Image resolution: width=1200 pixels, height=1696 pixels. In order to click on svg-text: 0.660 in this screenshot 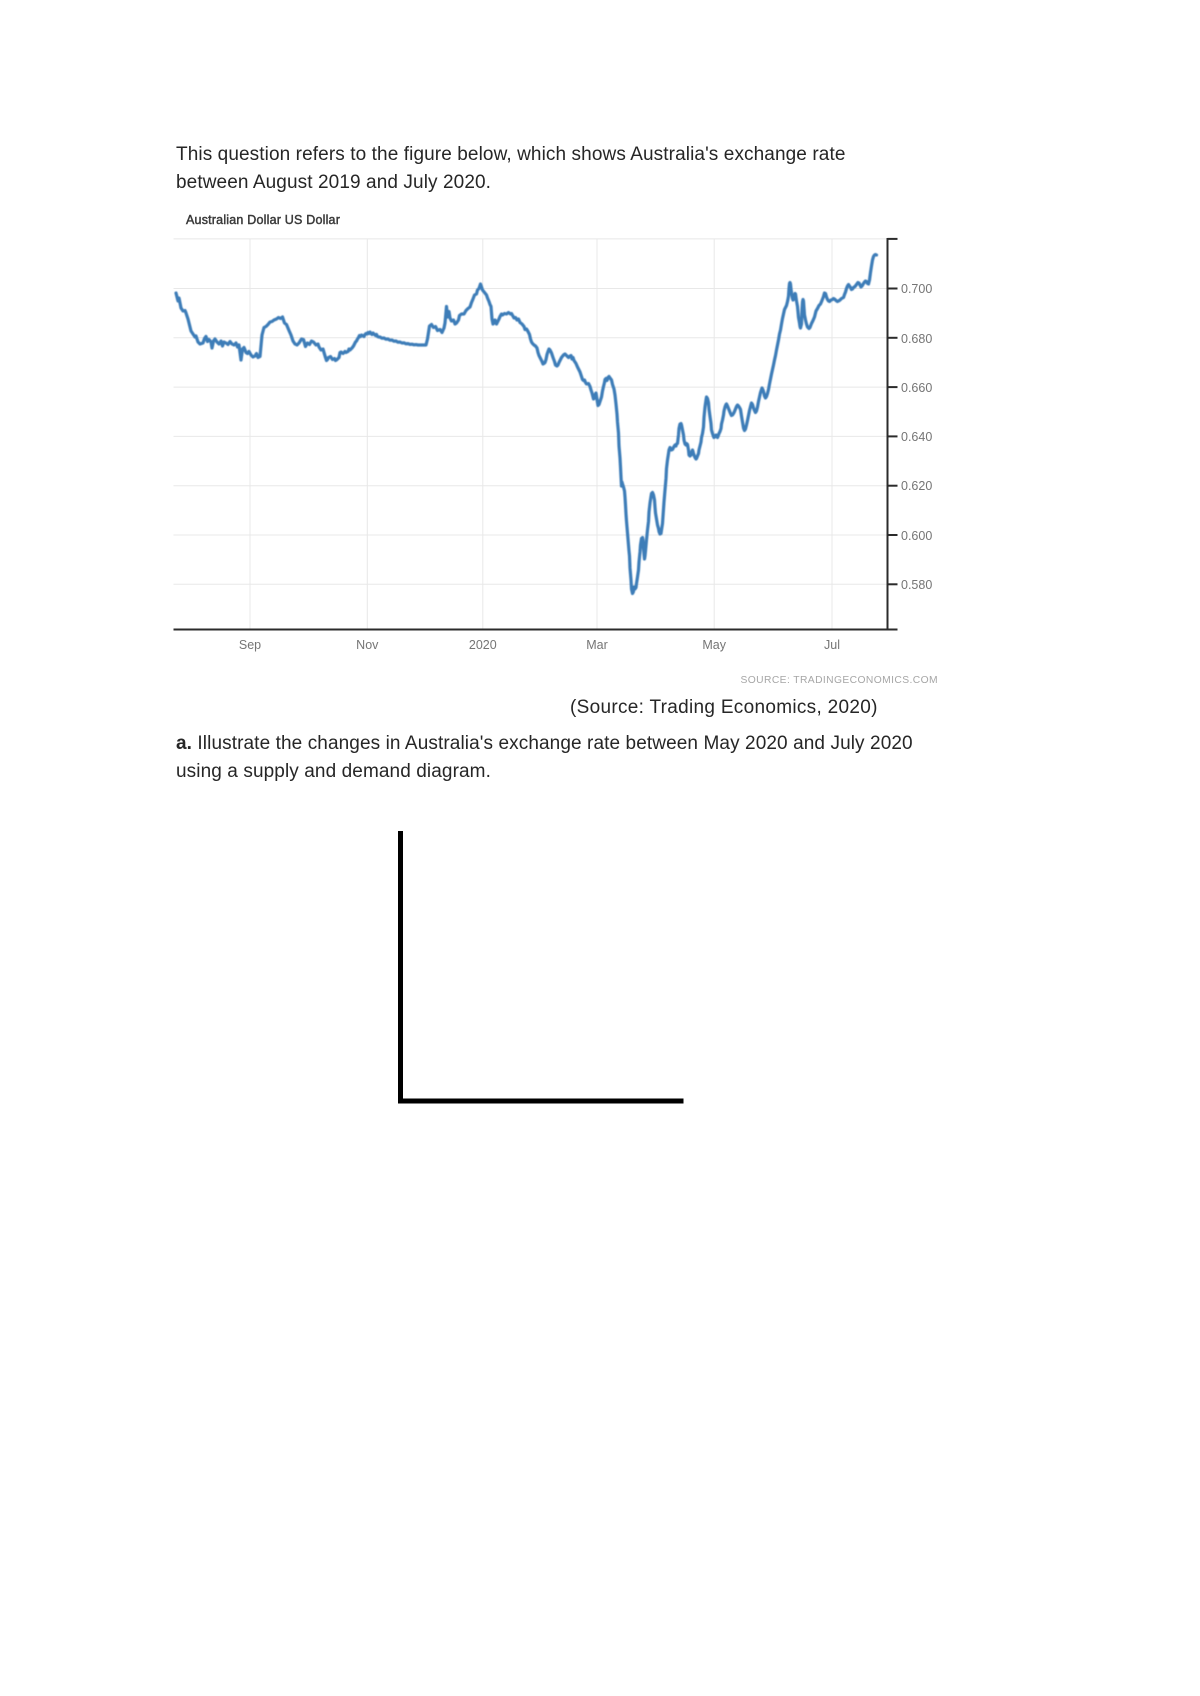, I will do `click(916, 388)`.